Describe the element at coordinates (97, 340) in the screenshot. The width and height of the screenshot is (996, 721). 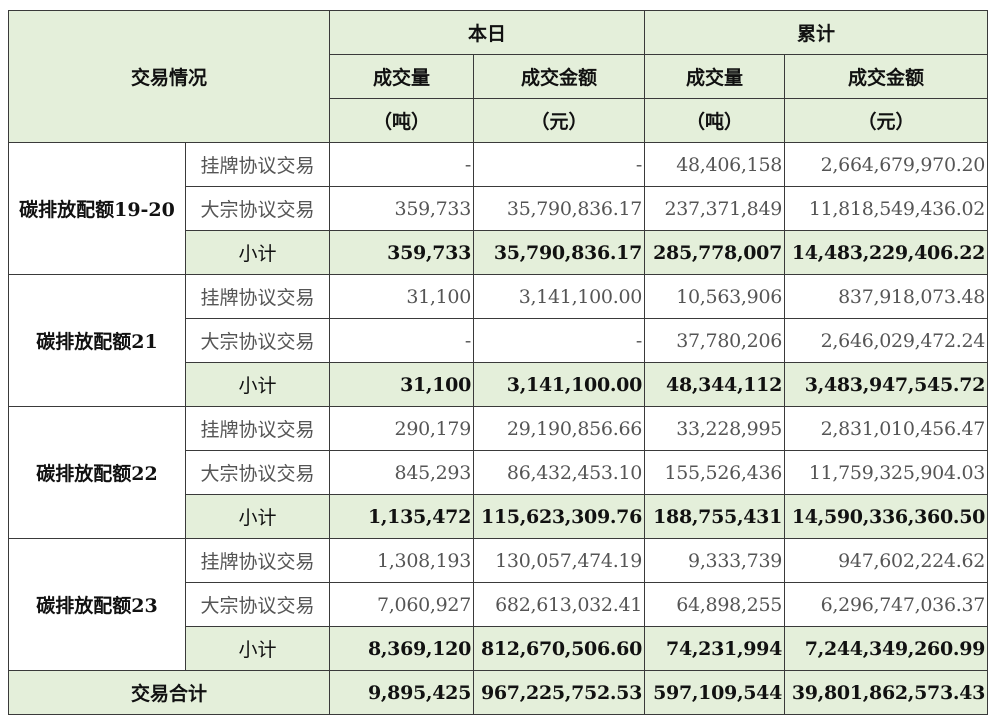
I see `group-name: 碳排放配额21` at that location.